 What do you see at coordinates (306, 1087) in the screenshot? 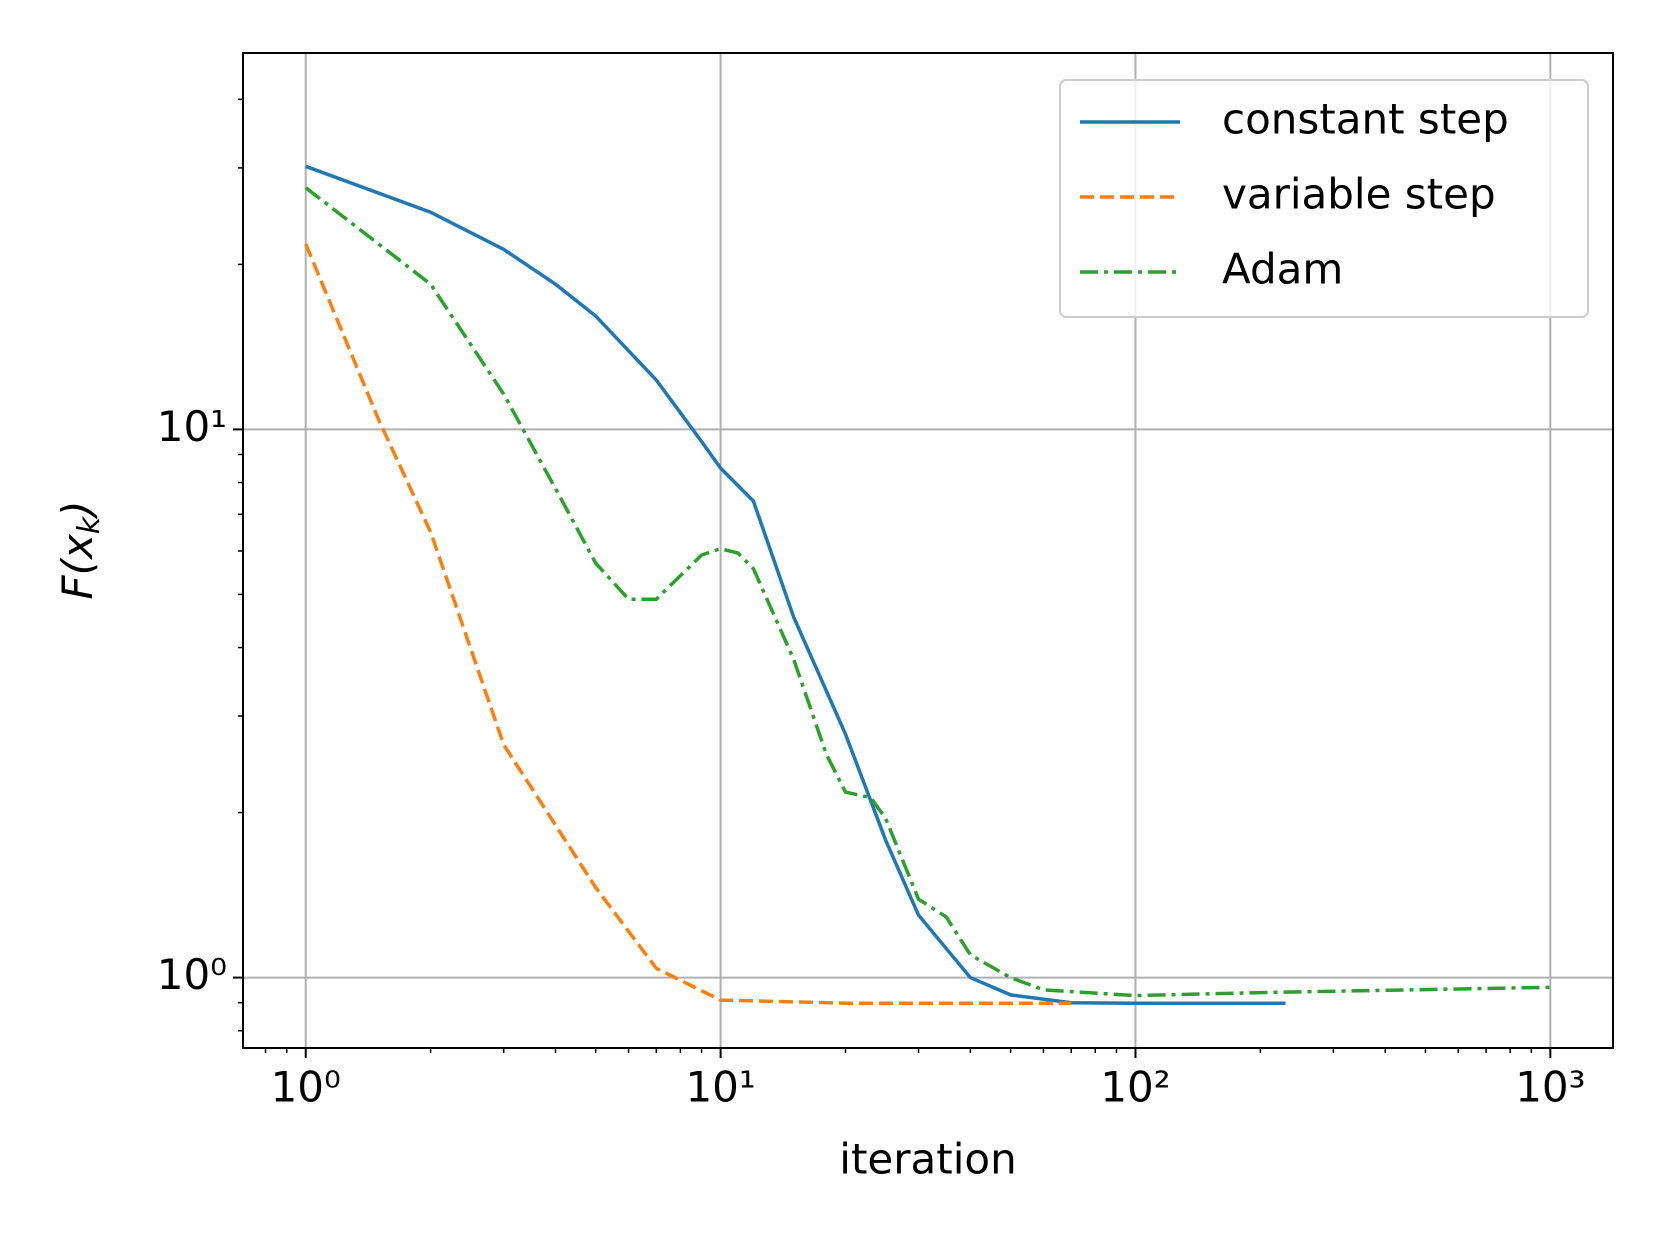
I see `x-tick-label: 10⁰` at bounding box center [306, 1087].